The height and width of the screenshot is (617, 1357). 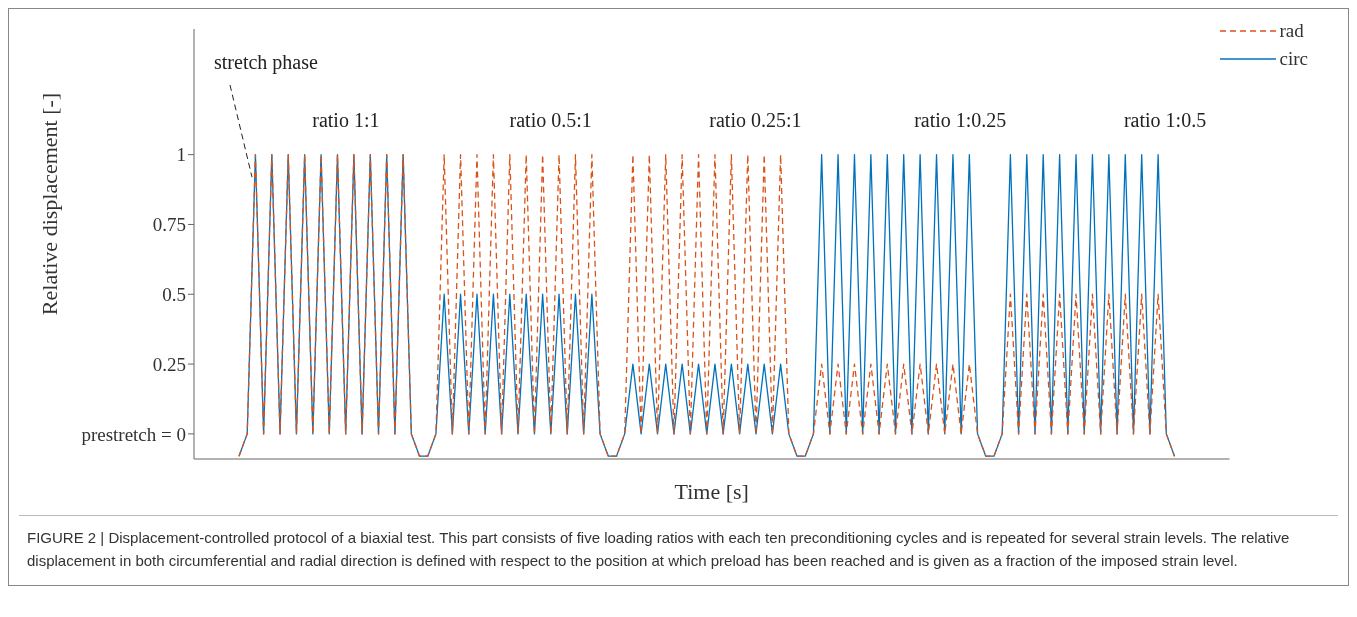 I want to click on caption: FIGURE 2 | Displacement-controlled protocol of a biaxial test. This part consists of five loading ratios with each ten preconditioning cycles and is repeated for several strain levels. The relative displacement in both circumferential and radial direction is defined with respect to the position at which preload has been reached and is given as a fraction of the imposed strain level., so click(x=678, y=550).